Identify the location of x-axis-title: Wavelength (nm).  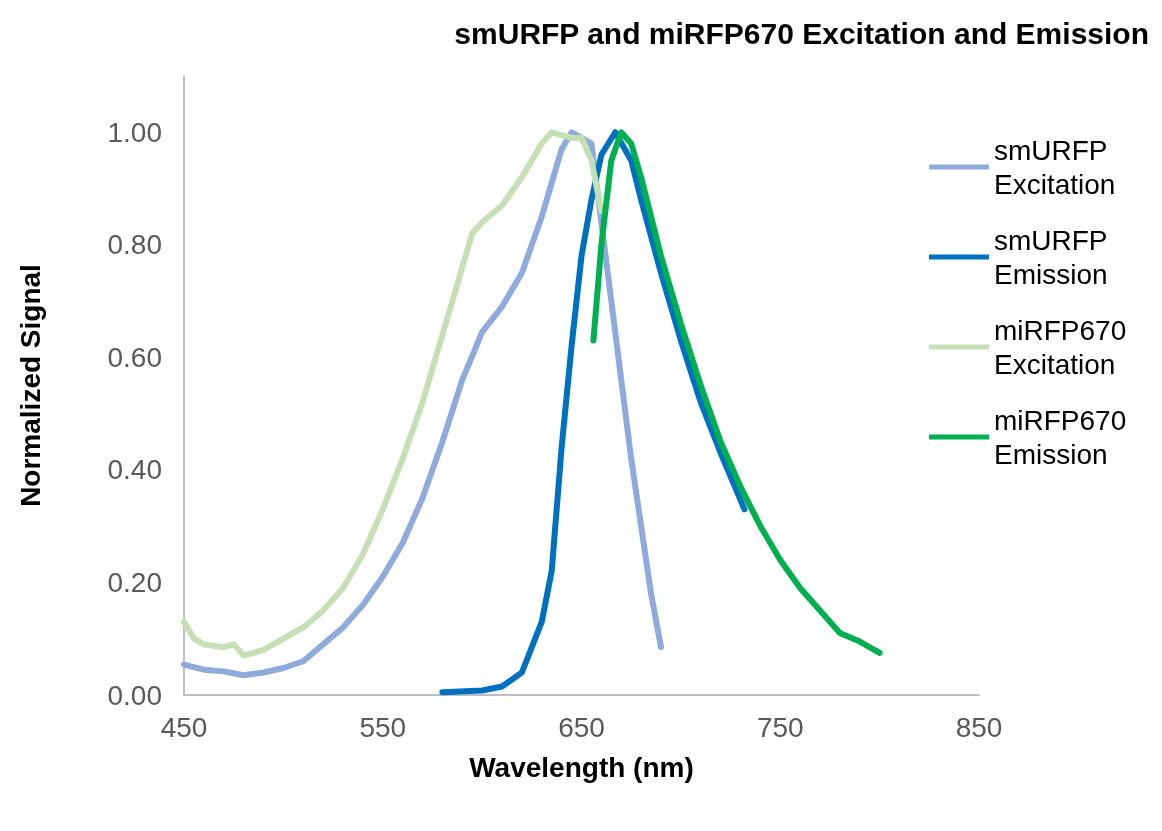
(581, 767).